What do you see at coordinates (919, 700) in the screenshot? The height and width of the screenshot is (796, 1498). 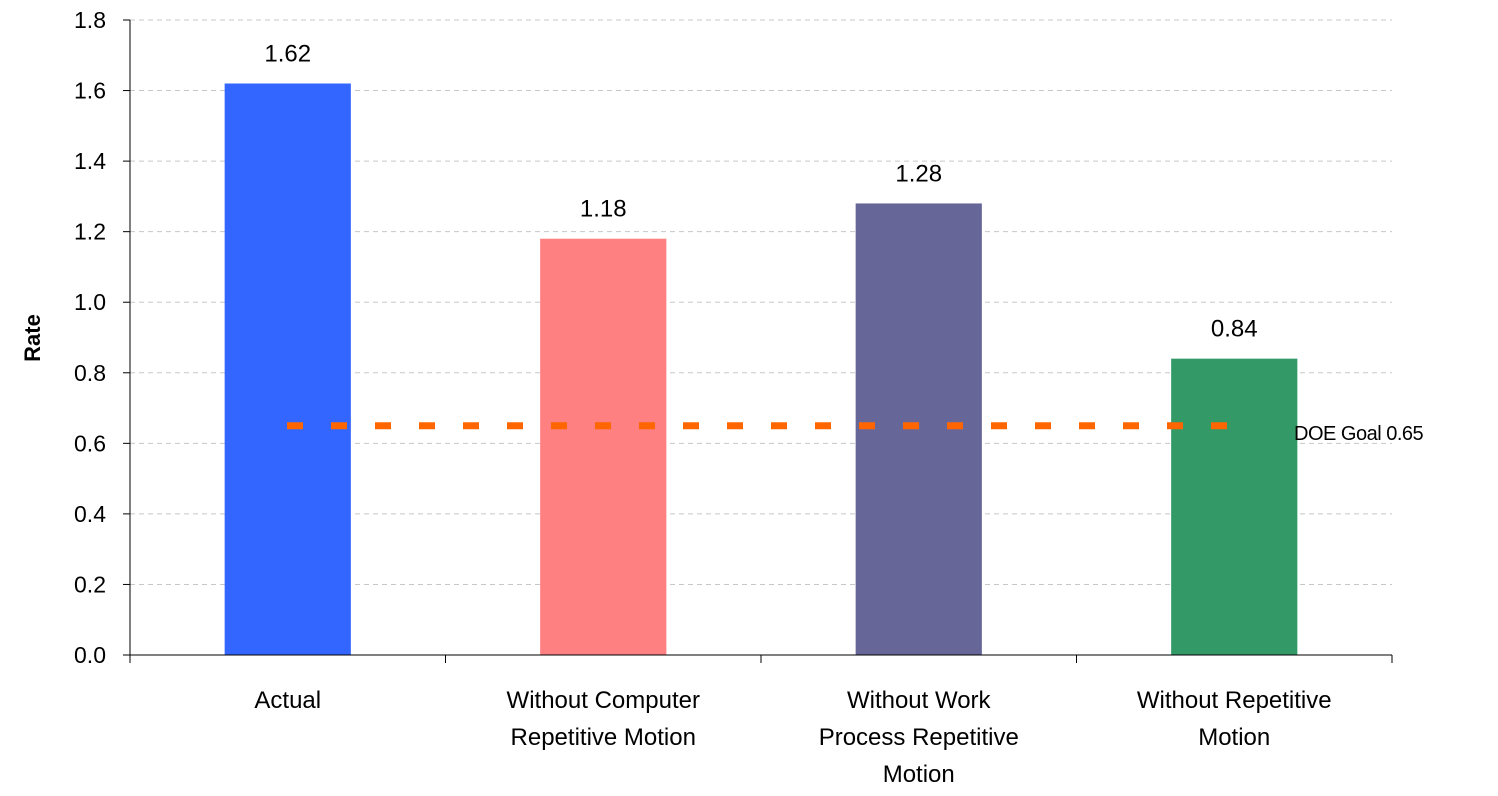 I see `category-label-line: Without Work` at bounding box center [919, 700].